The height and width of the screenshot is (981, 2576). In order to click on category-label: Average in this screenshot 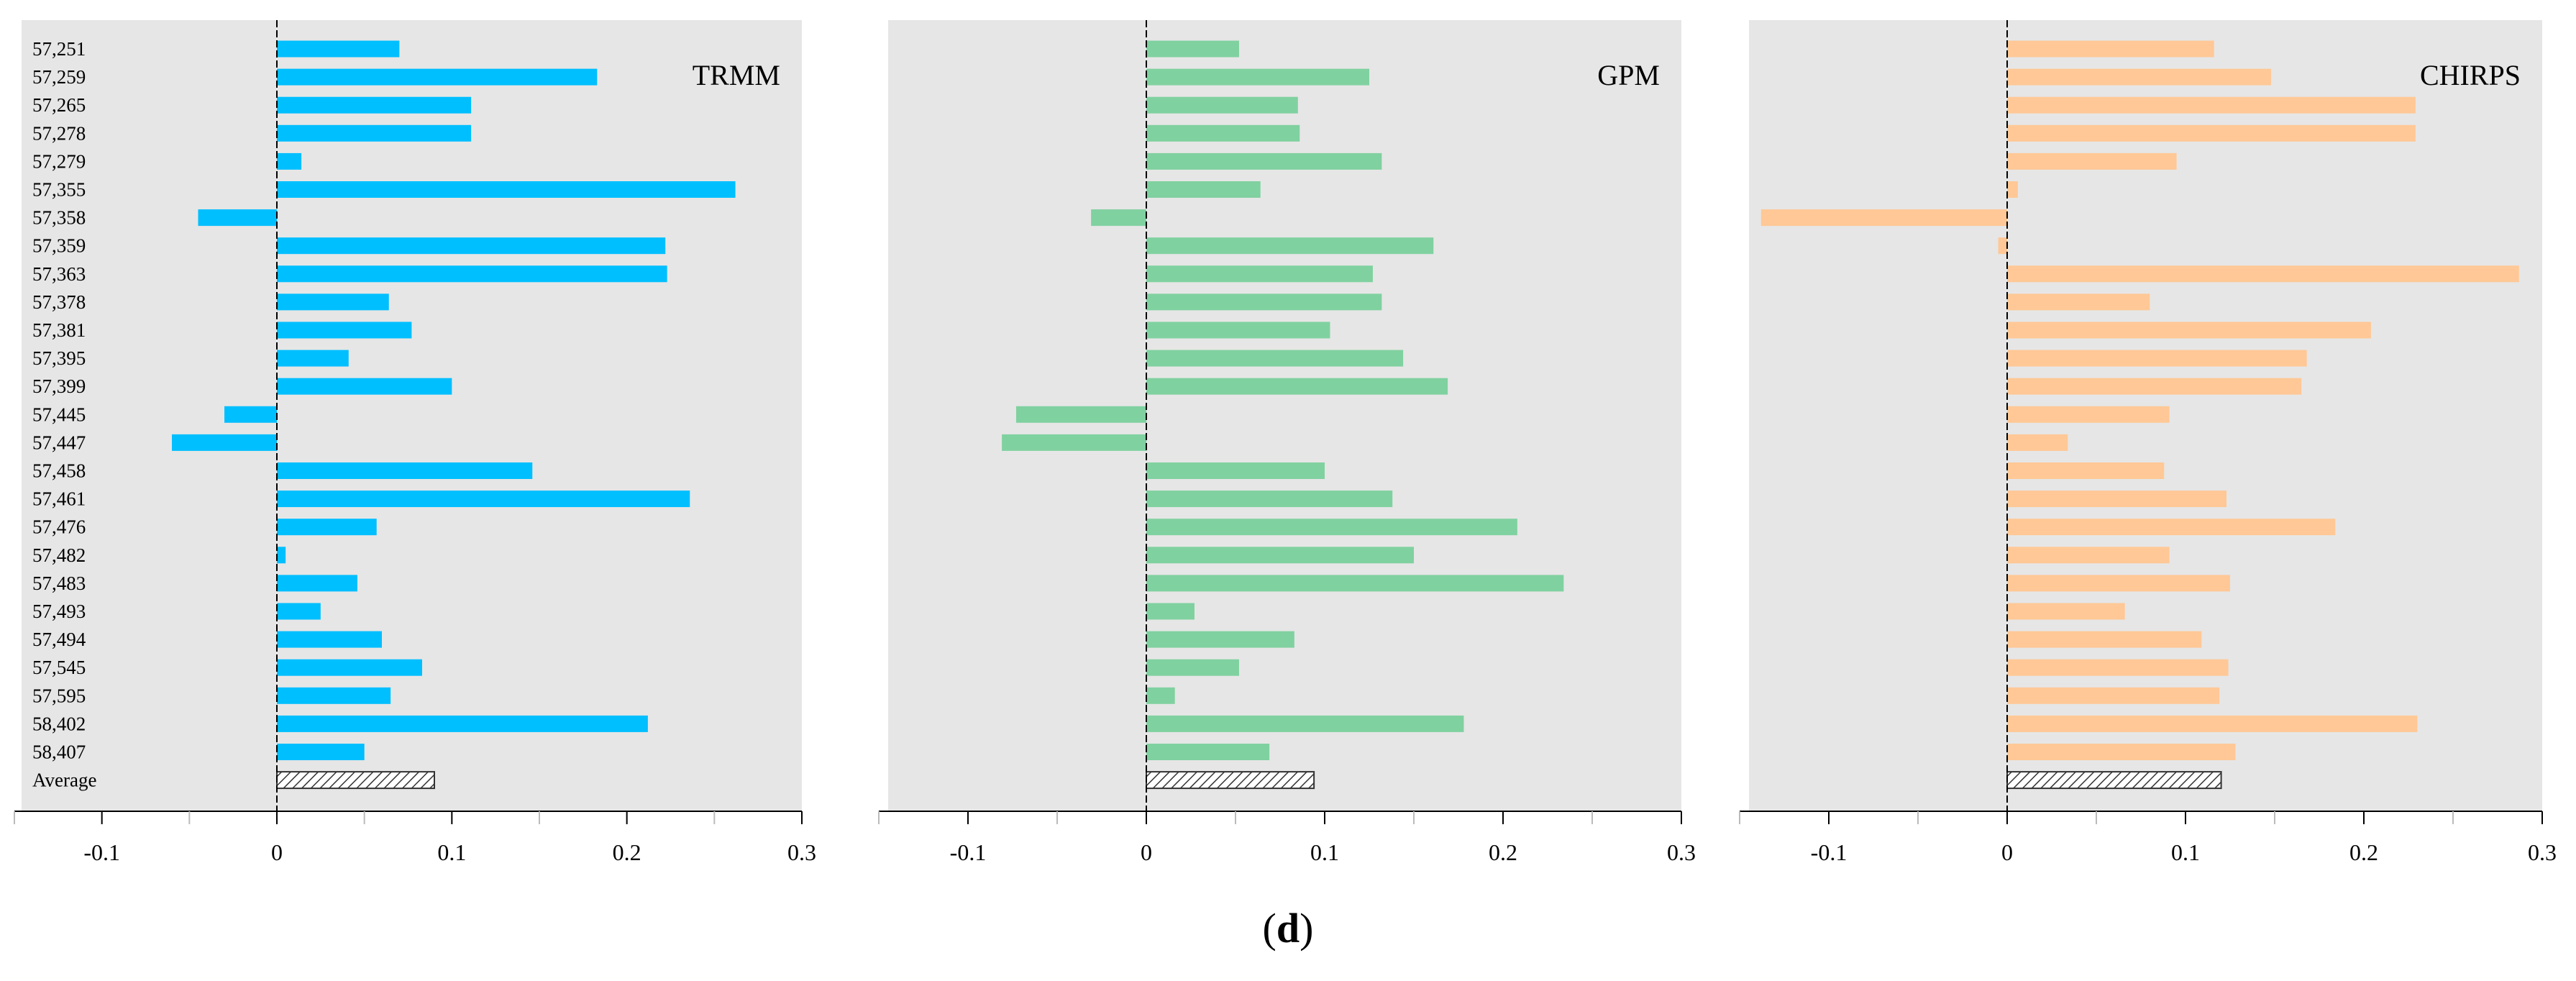, I will do `click(64, 780)`.